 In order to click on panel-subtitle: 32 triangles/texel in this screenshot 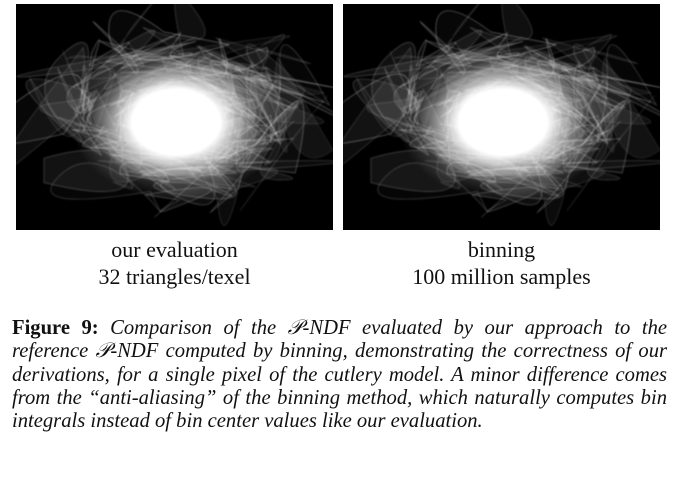, I will do `click(174, 276)`.